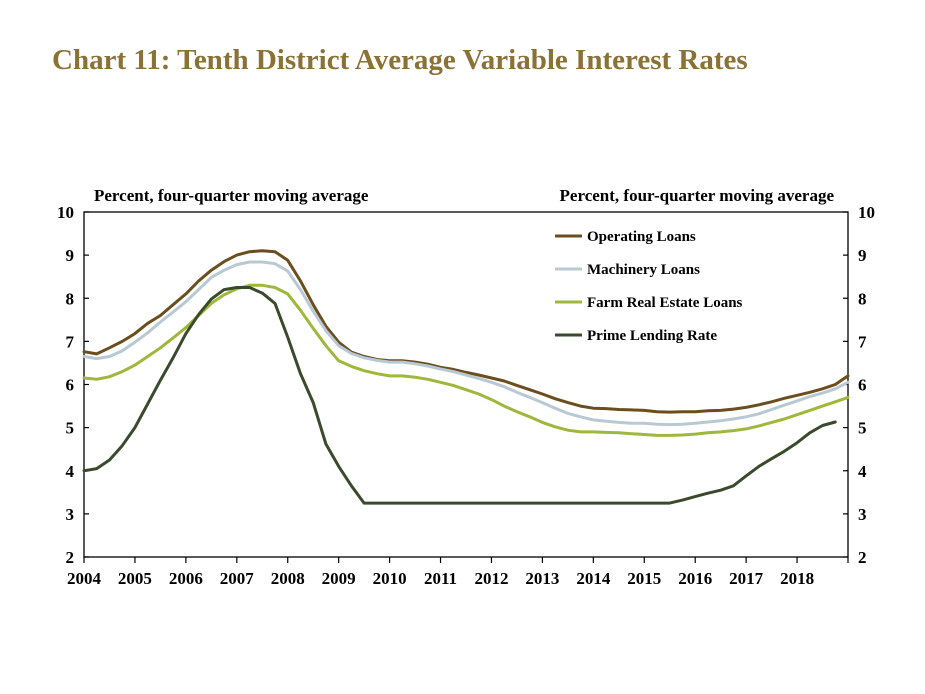  I want to click on legend-label: Farm Real Estate Loans, so click(665, 303).